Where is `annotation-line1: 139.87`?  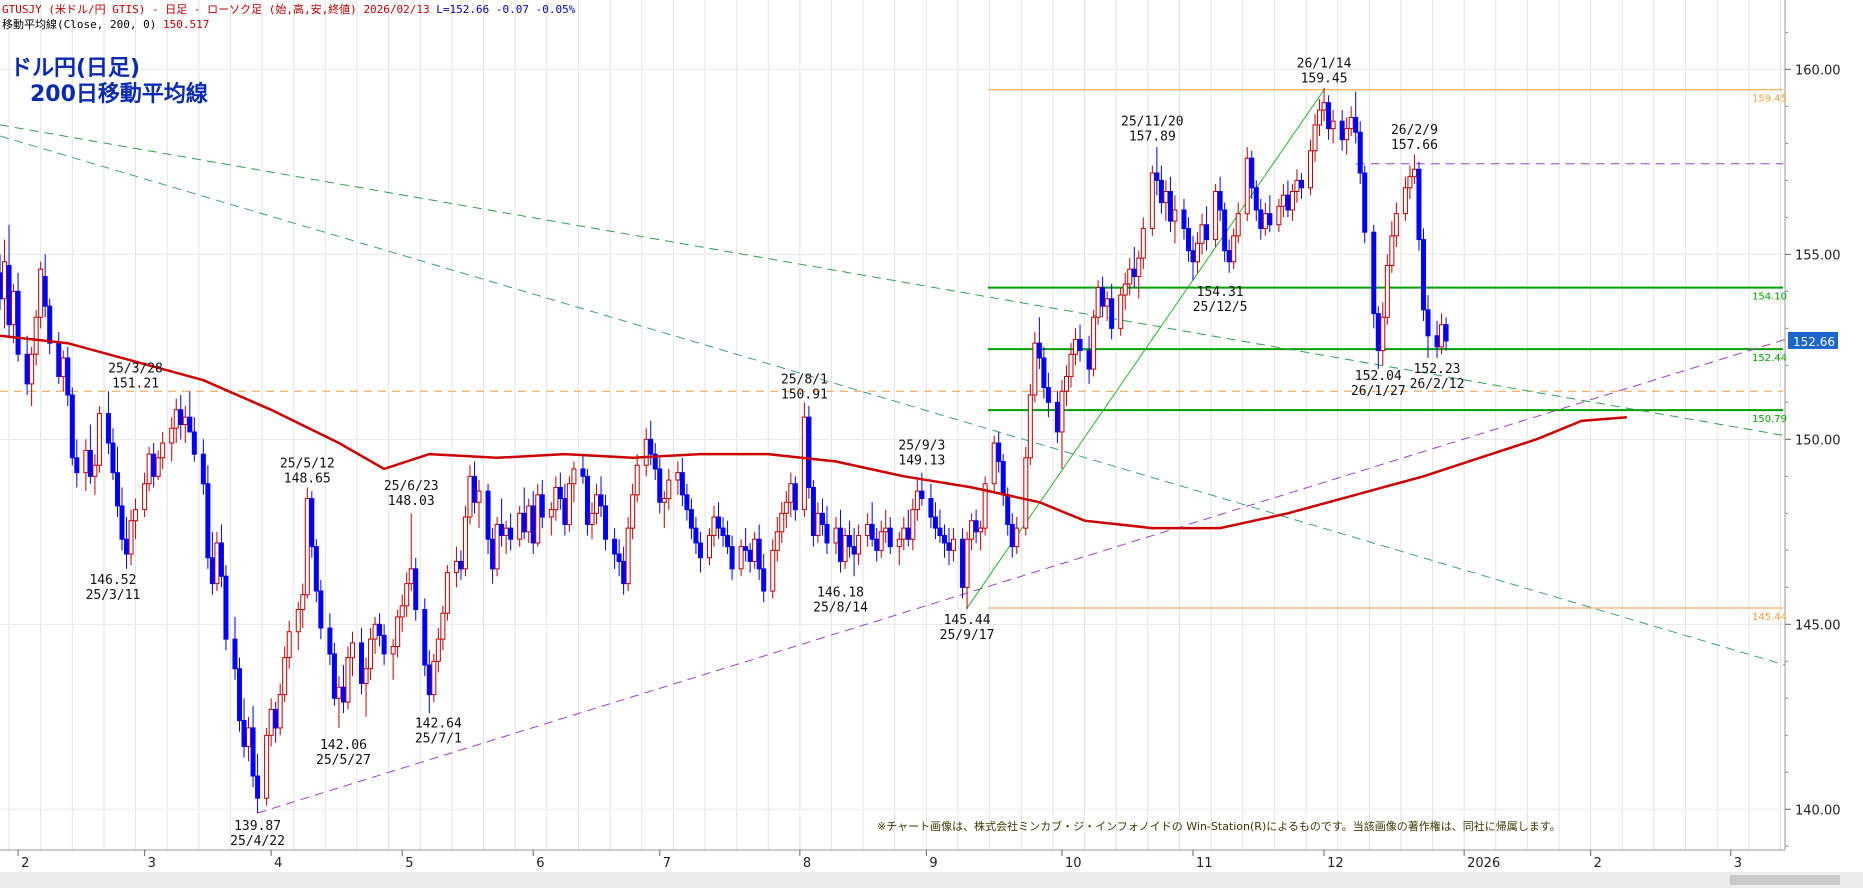
annotation-line1: 139.87 is located at coordinates (257, 826).